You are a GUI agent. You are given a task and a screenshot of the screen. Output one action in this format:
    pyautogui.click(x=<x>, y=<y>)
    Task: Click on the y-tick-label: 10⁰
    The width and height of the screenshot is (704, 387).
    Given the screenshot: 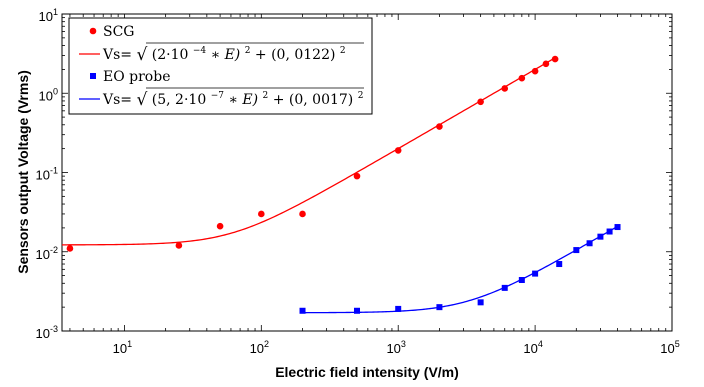 What is the action you would take?
    pyautogui.click(x=48, y=94)
    